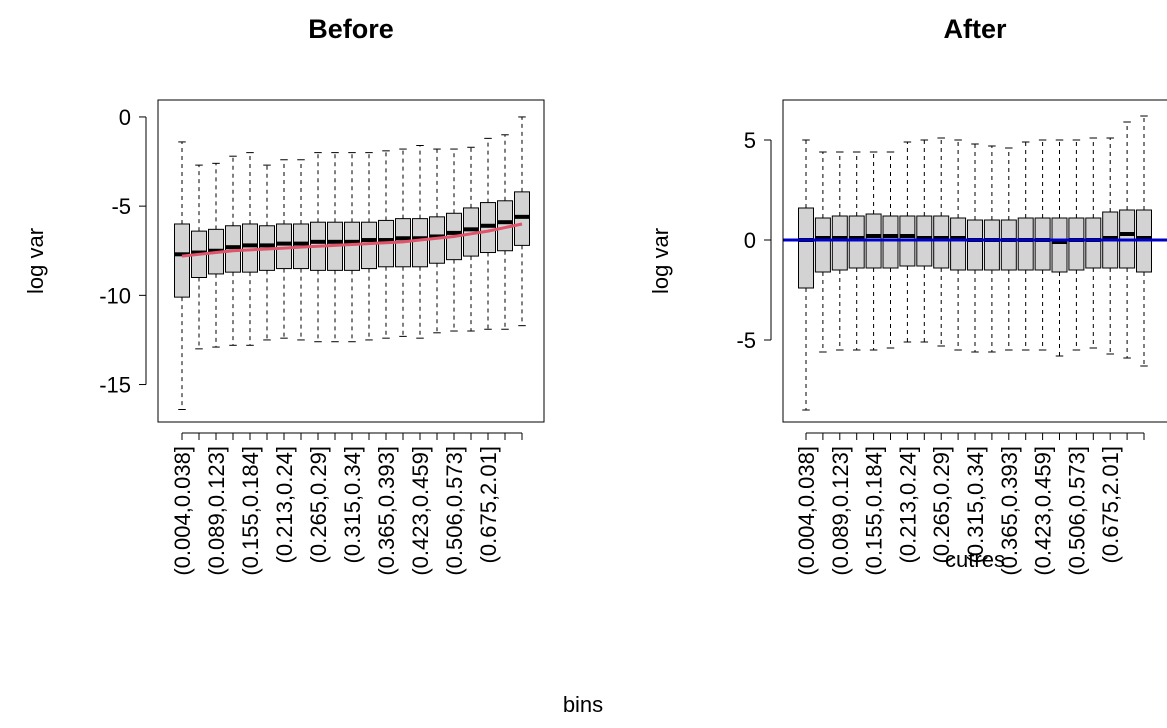 This screenshot has width=1167, height=728. I want to click on y-tick-label: -15, so click(115, 385).